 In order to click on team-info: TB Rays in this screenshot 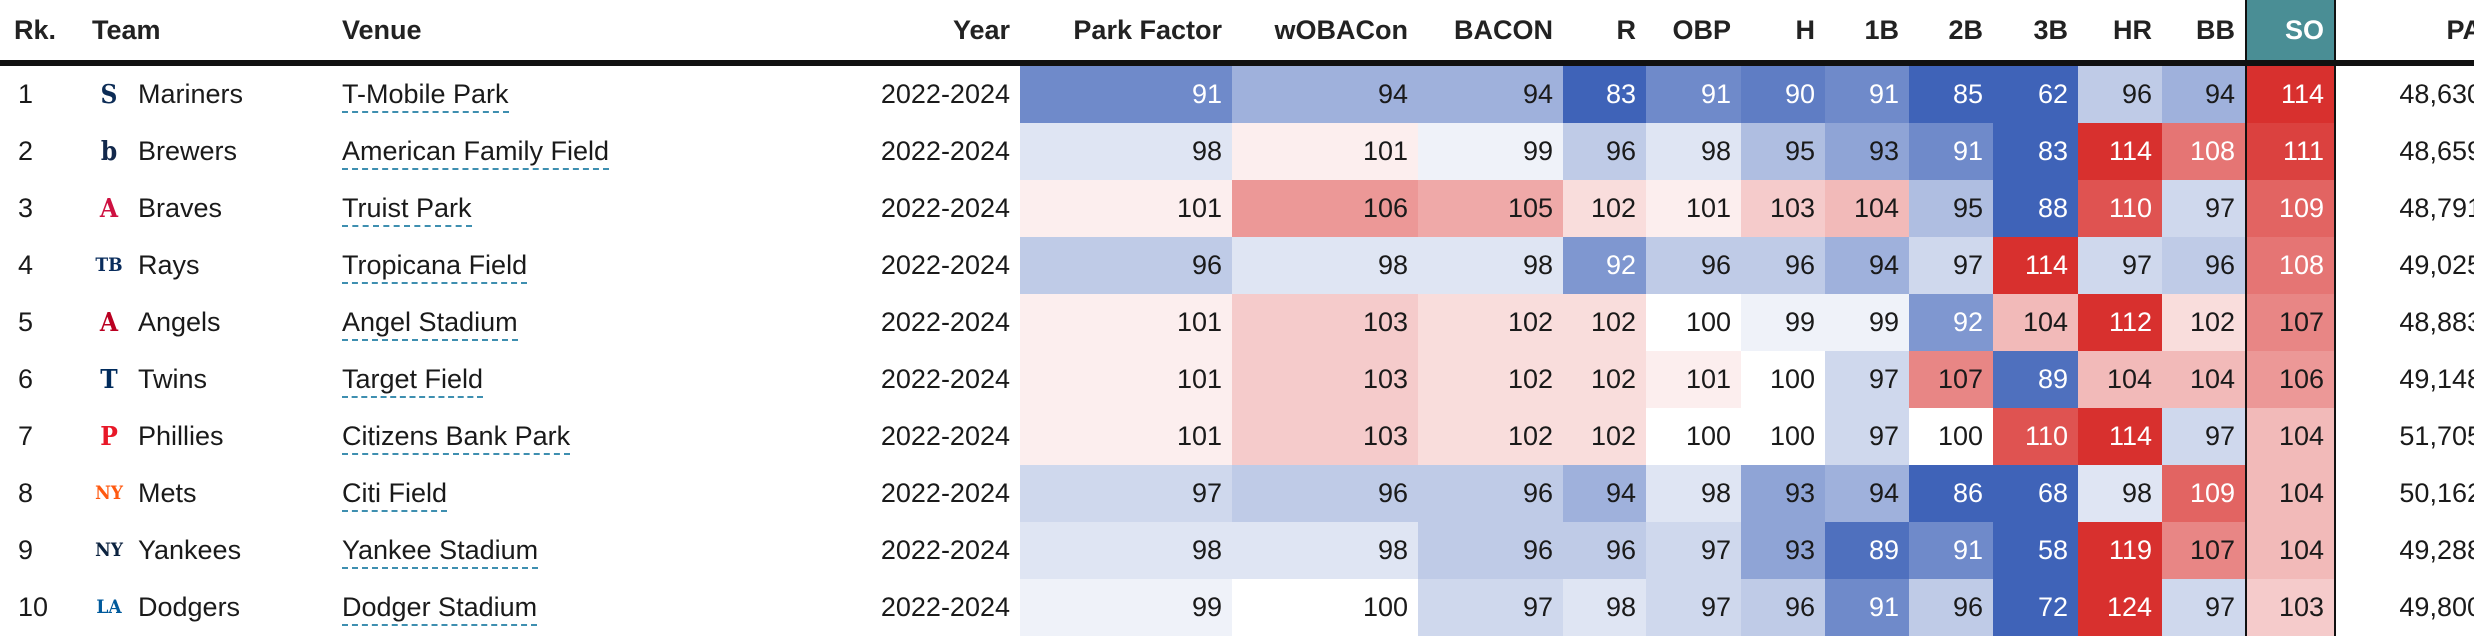, I will do `click(207, 266)`.